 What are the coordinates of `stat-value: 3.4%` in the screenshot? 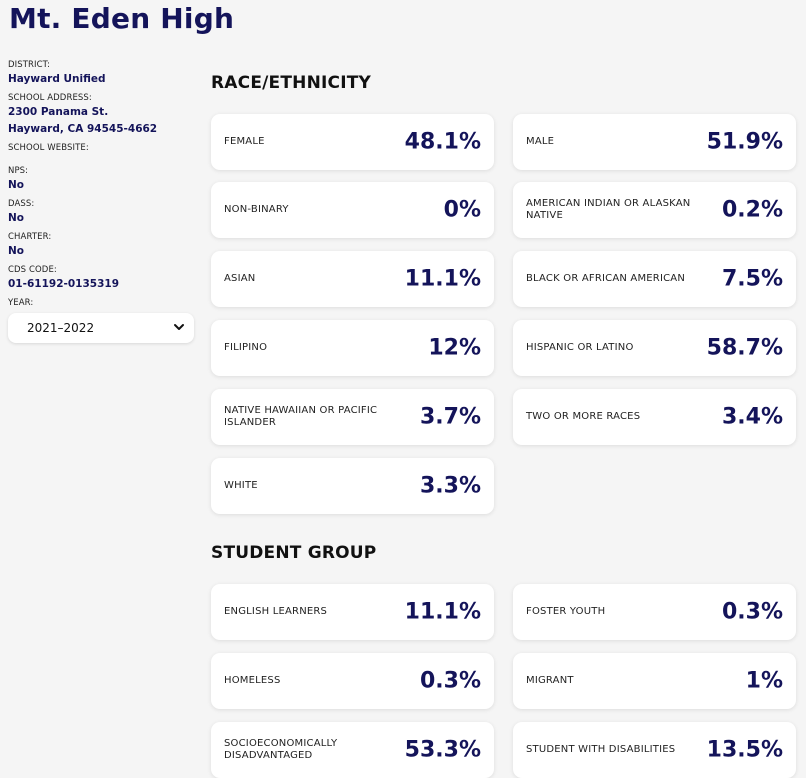 It's located at (752, 417).